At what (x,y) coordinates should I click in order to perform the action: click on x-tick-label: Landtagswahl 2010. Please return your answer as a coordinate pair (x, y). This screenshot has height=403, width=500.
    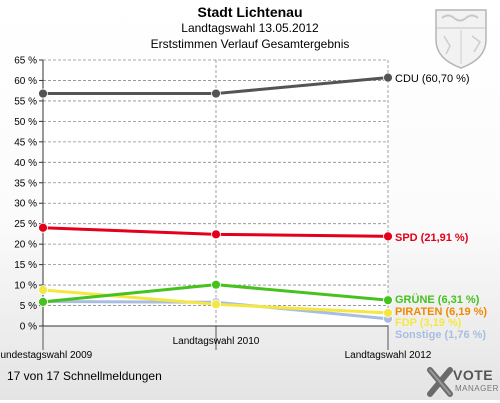
    Looking at the image, I should click on (216, 341).